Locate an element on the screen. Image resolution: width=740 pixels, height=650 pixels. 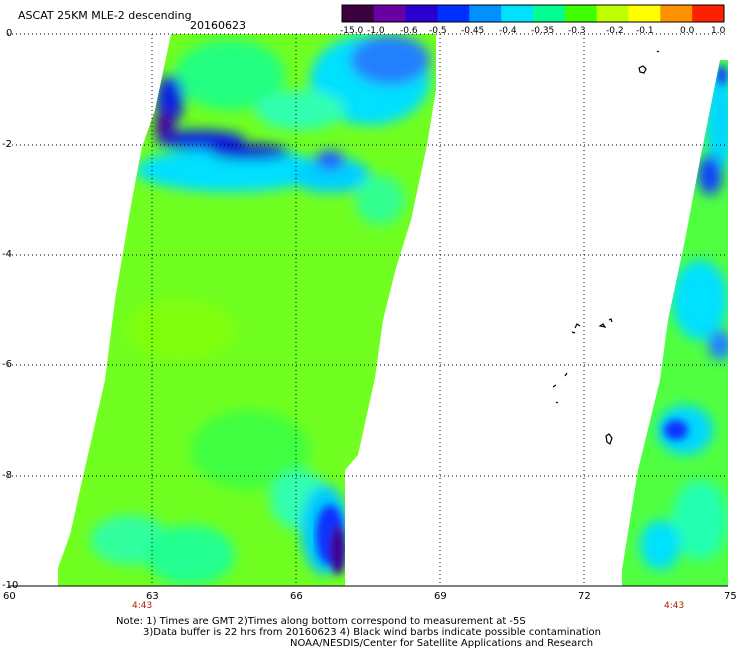
colorbar-label: -0.1 is located at coordinates (645, 31).